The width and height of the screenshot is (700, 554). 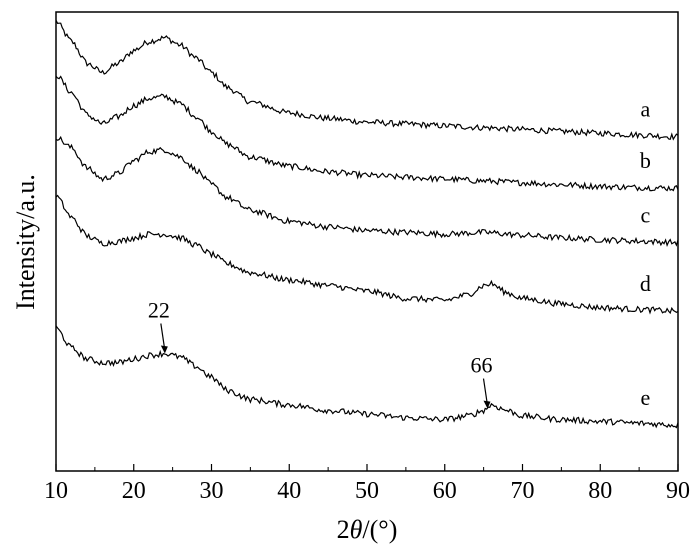 I want to click on x-axis-title-symbol: θ, so click(x=356, y=529).